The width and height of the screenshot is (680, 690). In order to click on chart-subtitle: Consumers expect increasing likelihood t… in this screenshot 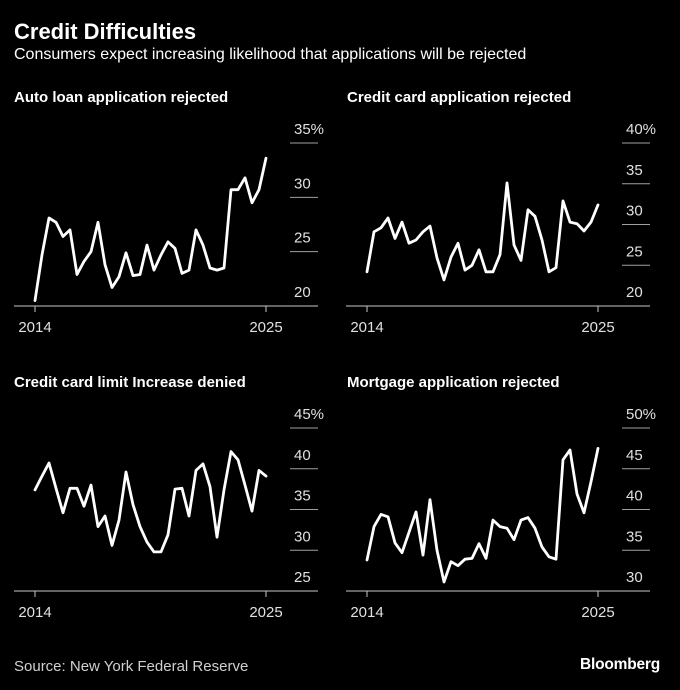, I will do `click(270, 54)`.